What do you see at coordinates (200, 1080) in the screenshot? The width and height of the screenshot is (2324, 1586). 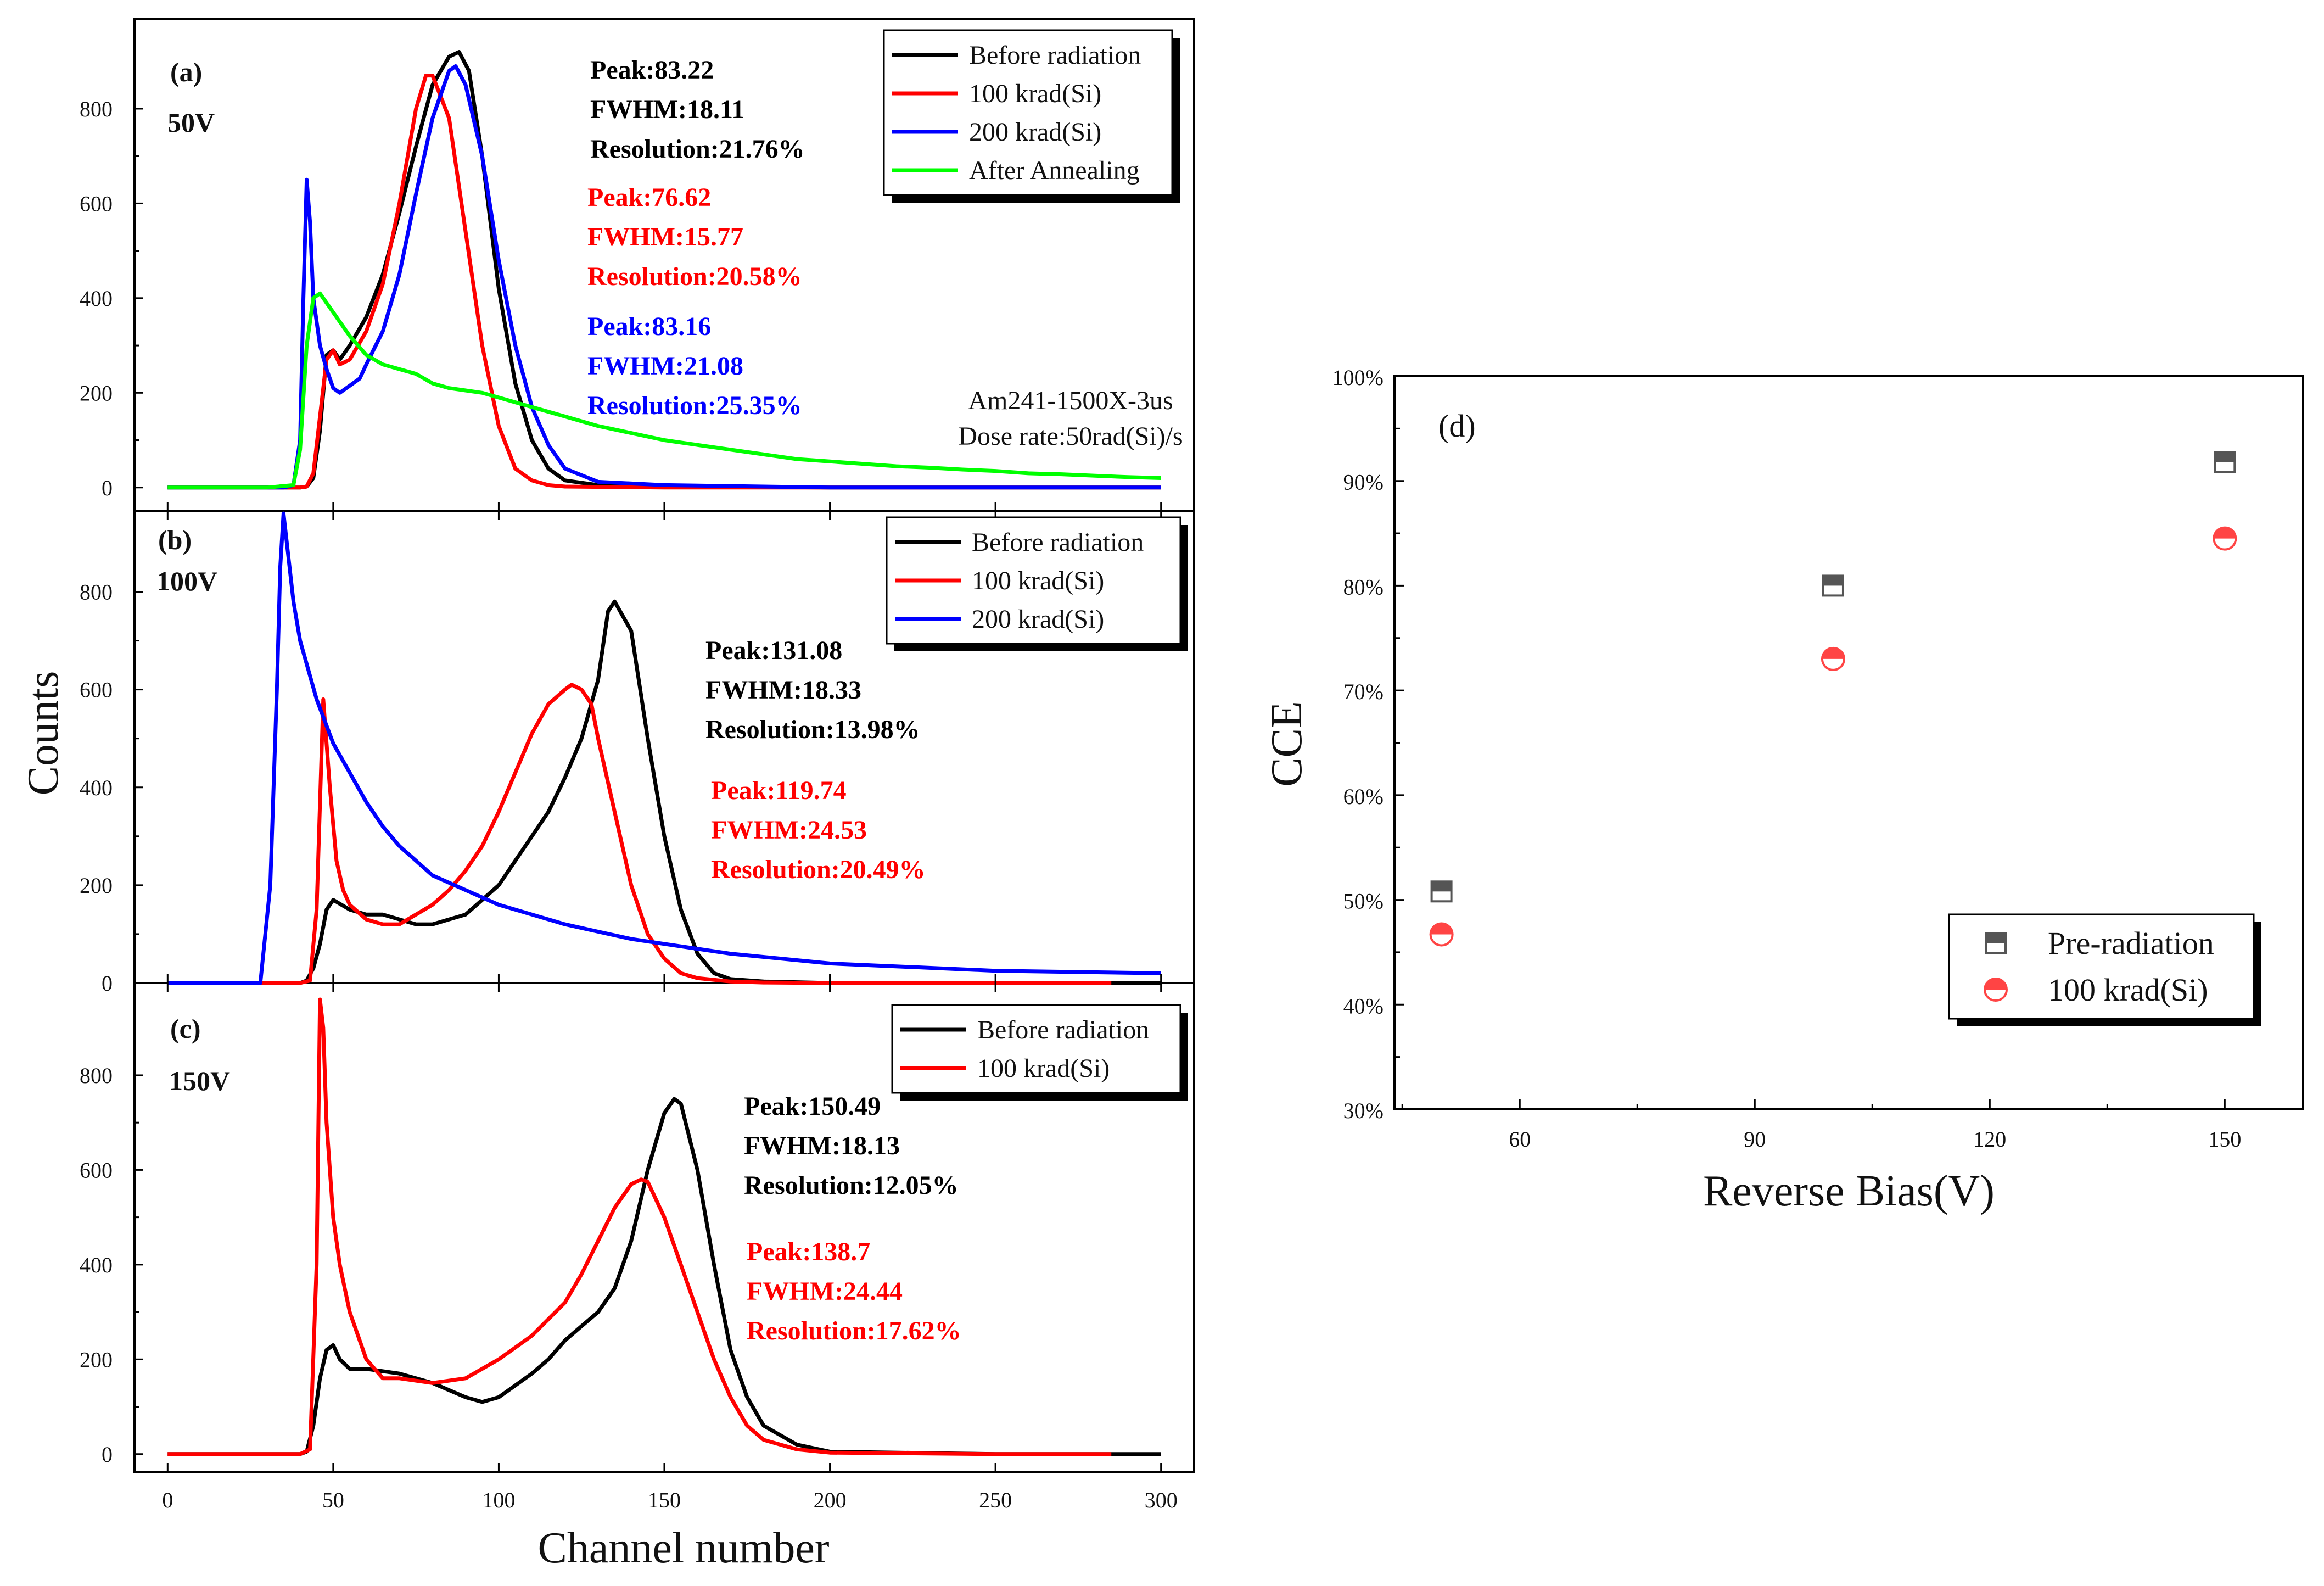 I see `panel-c-voltage: 150V` at bounding box center [200, 1080].